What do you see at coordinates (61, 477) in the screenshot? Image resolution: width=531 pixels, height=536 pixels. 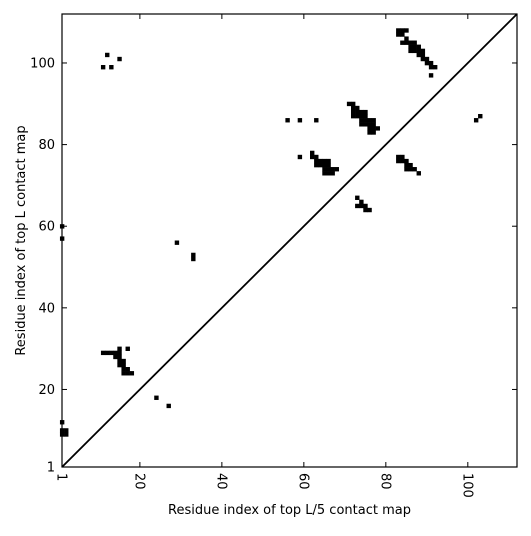 I see `x-tick-label: 1` at bounding box center [61, 477].